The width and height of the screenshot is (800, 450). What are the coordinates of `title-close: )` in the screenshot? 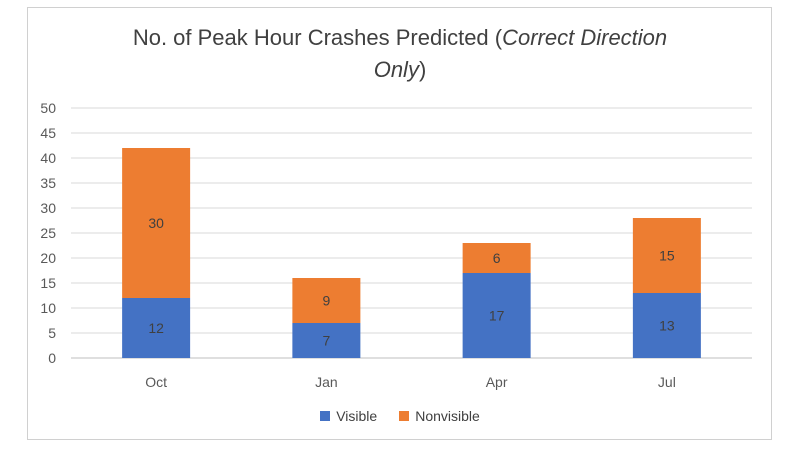 It's located at (422, 69).